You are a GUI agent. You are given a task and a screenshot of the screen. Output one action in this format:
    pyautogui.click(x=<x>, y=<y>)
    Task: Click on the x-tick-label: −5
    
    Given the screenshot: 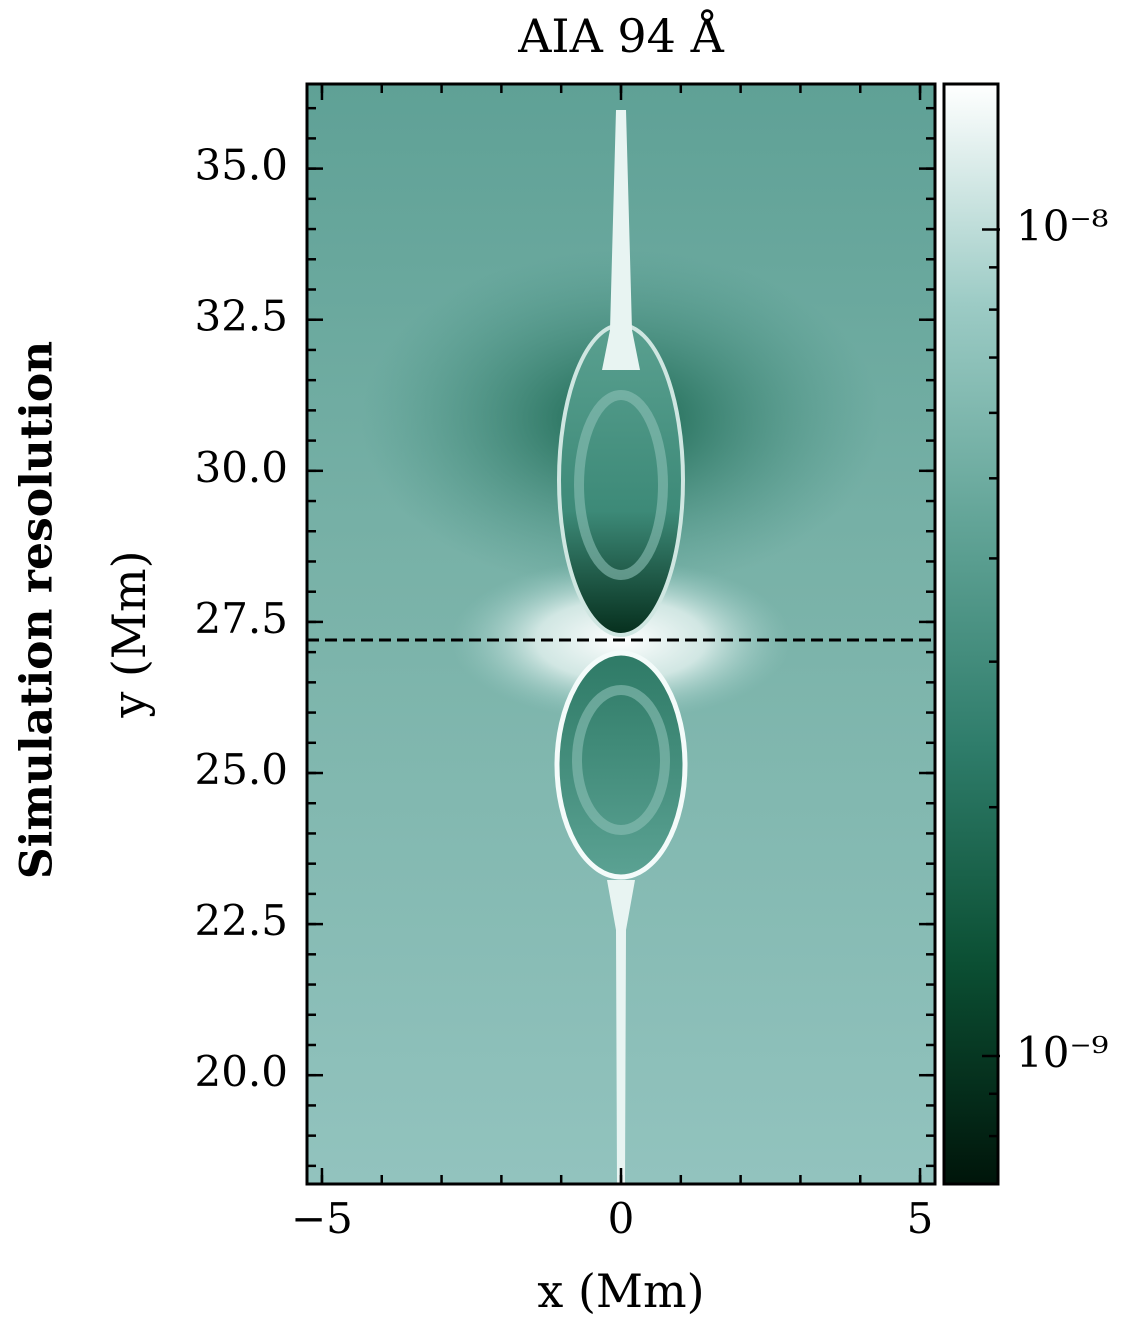 What is the action you would take?
    pyautogui.click(x=322, y=1218)
    